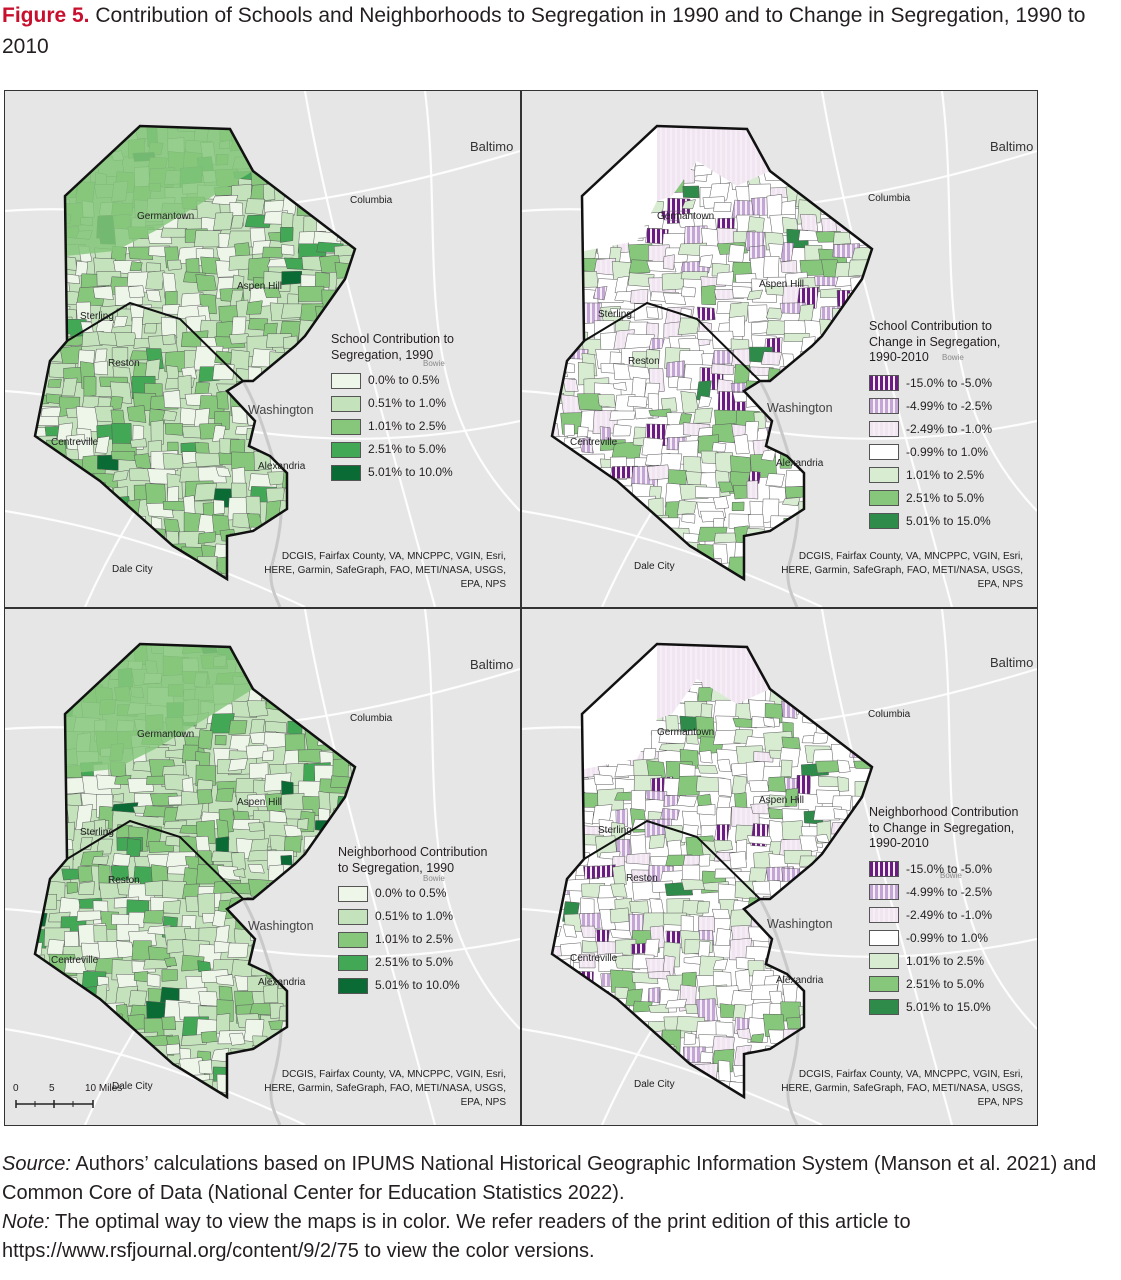  Describe the element at coordinates (16, 1088) in the screenshot. I see `scale-label-zero: 0` at that location.